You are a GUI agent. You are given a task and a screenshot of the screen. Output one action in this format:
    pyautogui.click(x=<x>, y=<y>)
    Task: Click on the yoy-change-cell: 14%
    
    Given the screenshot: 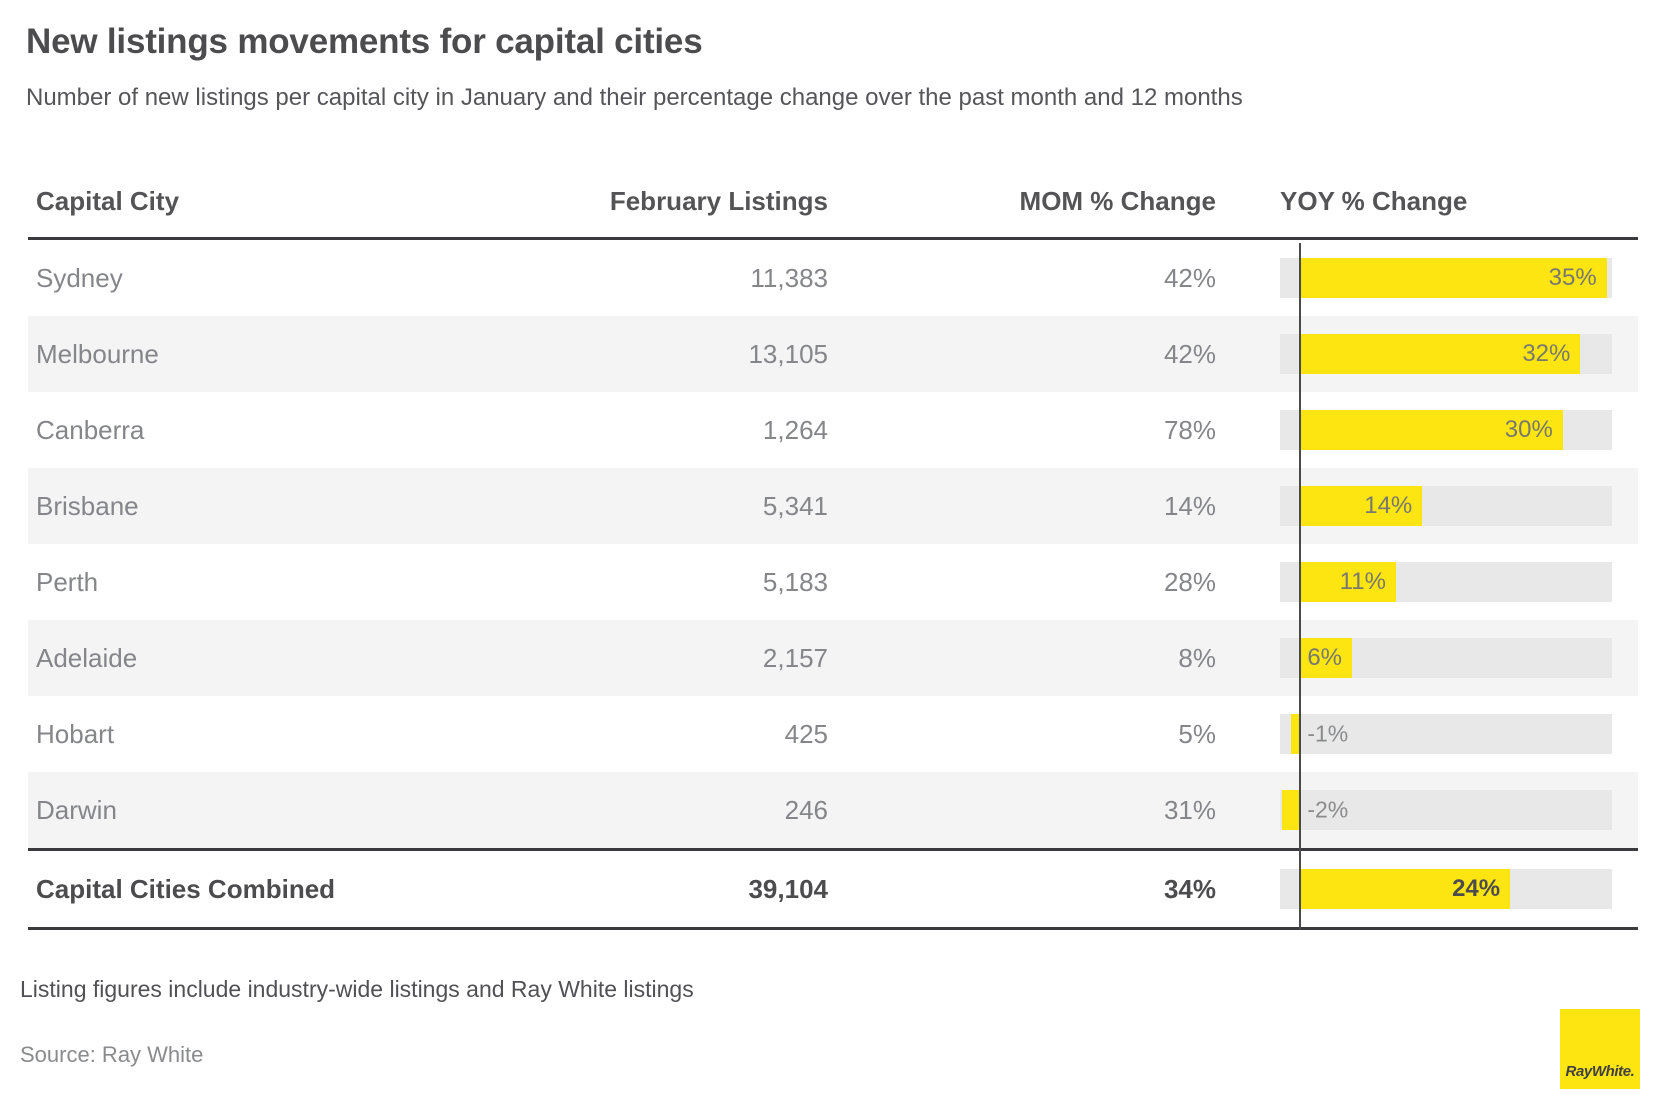 What is the action you would take?
    pyautogui.click(x=1427, y=506)
    